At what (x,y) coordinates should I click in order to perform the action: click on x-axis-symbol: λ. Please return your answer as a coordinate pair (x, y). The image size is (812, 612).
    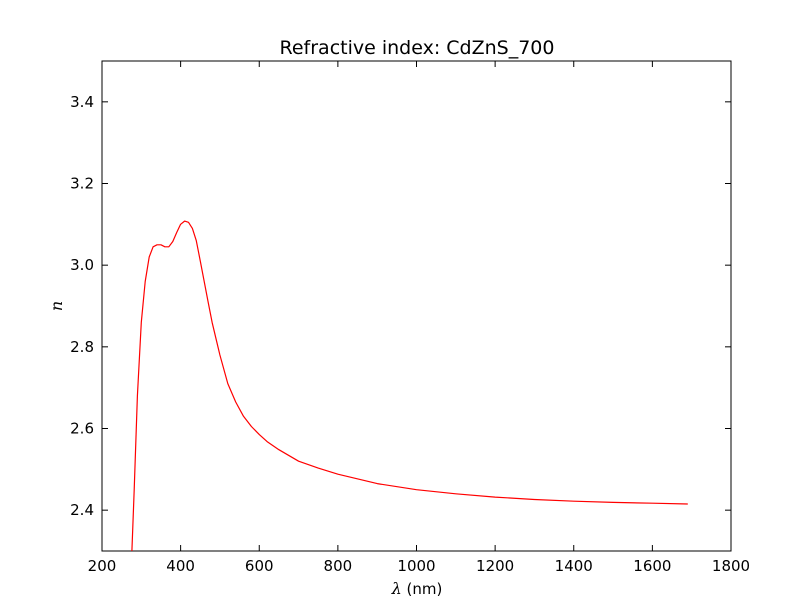
    Looking at the image, I should click on (396, 588).